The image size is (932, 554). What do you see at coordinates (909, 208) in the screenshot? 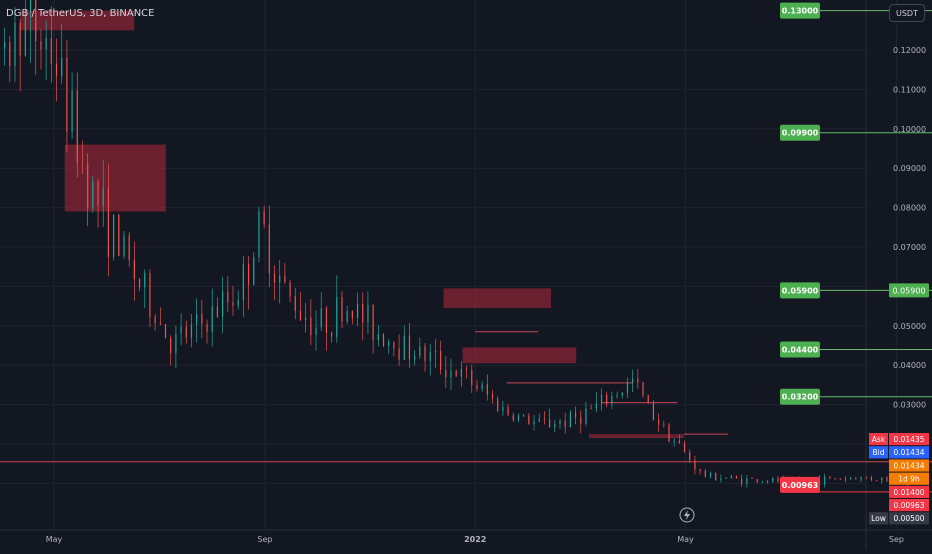
I see `price-tick-label: 0.08000` at bounding box center [909, 208].